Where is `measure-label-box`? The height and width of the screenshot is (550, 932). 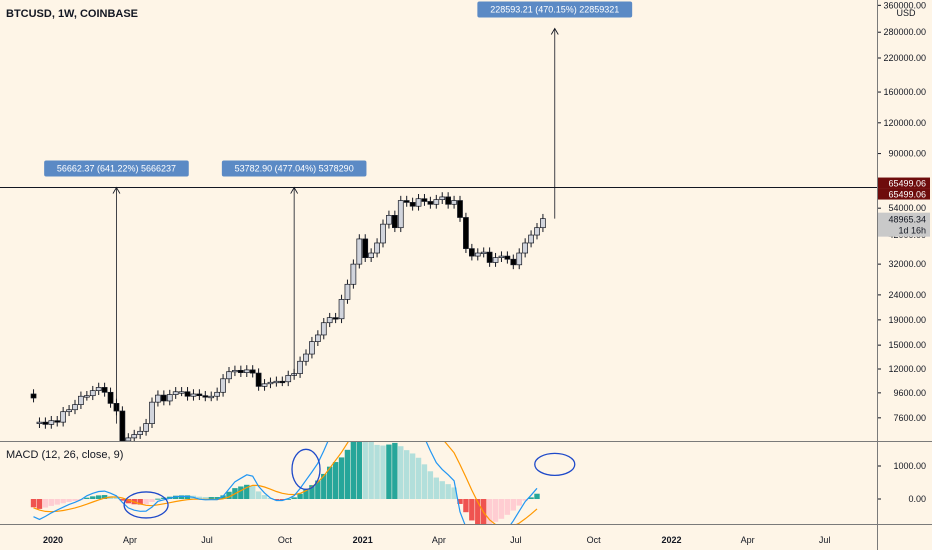
measure-label-box is located at coordinates (116, 168).